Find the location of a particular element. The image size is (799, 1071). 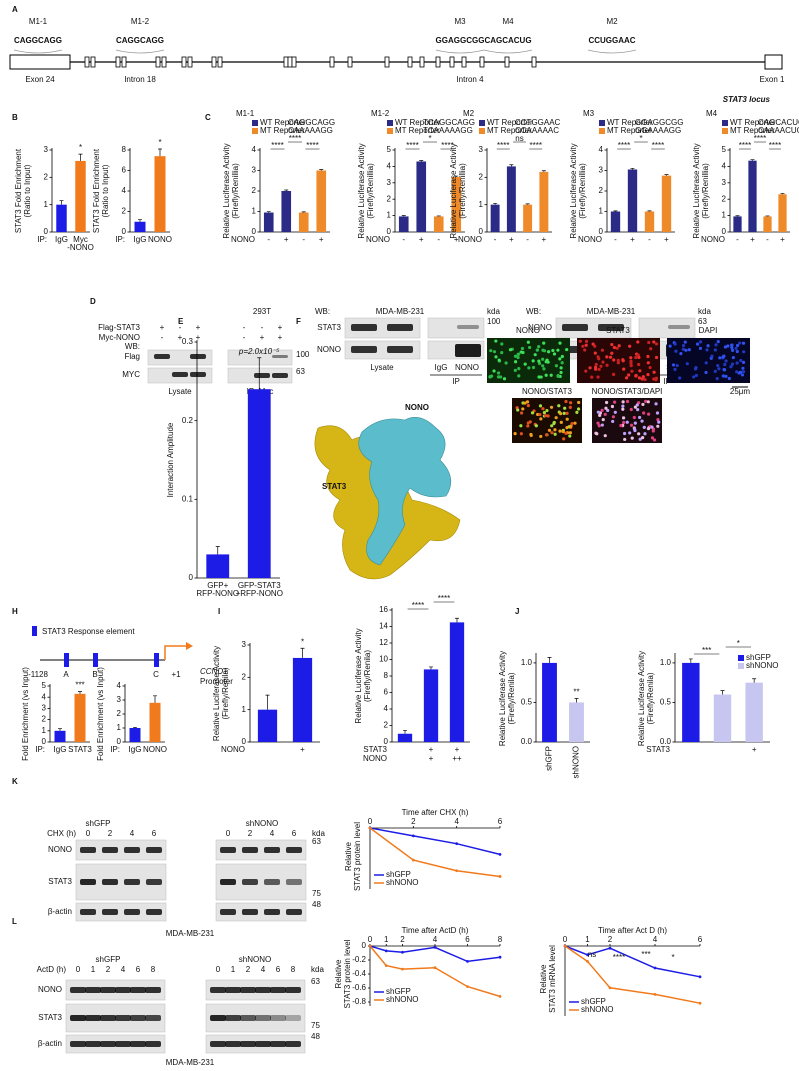

x-tick-label: - is located at coordinates (495, 239).